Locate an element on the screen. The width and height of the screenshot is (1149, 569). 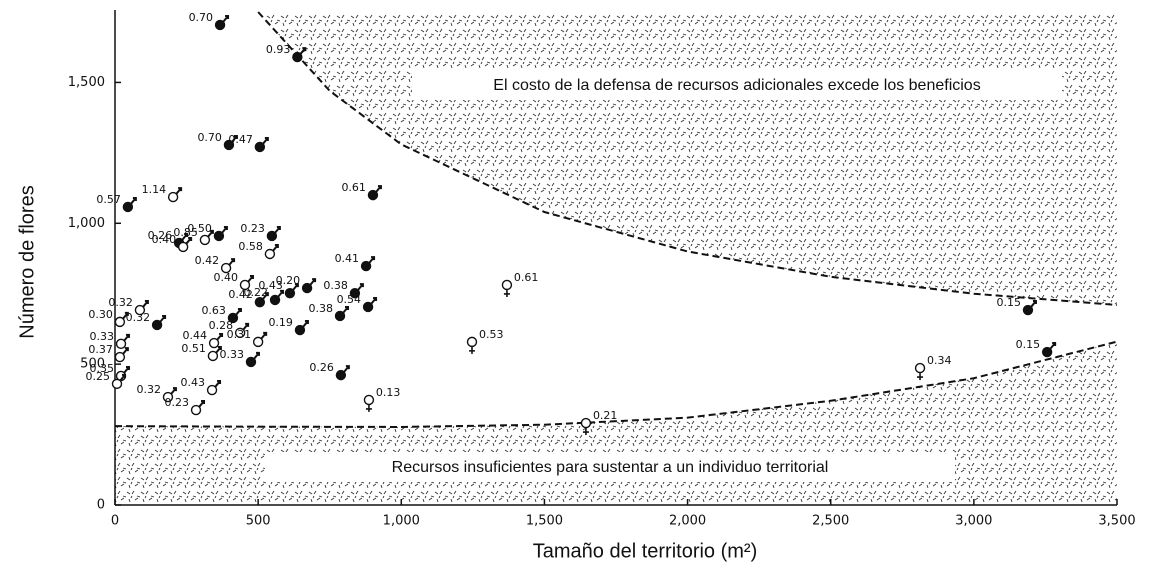
point-label: 0.70 is located at coordinates (209, 137).